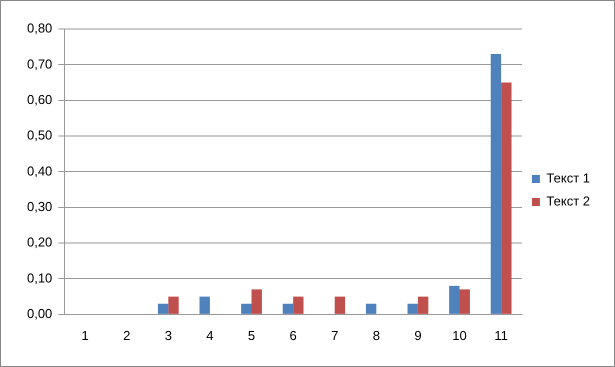 This screenshot has width=615, height=367. What do you see at coordinates (501, 335) in the screenshot?
I see `x-tick-label: 11` at bounding box center [501, 335].